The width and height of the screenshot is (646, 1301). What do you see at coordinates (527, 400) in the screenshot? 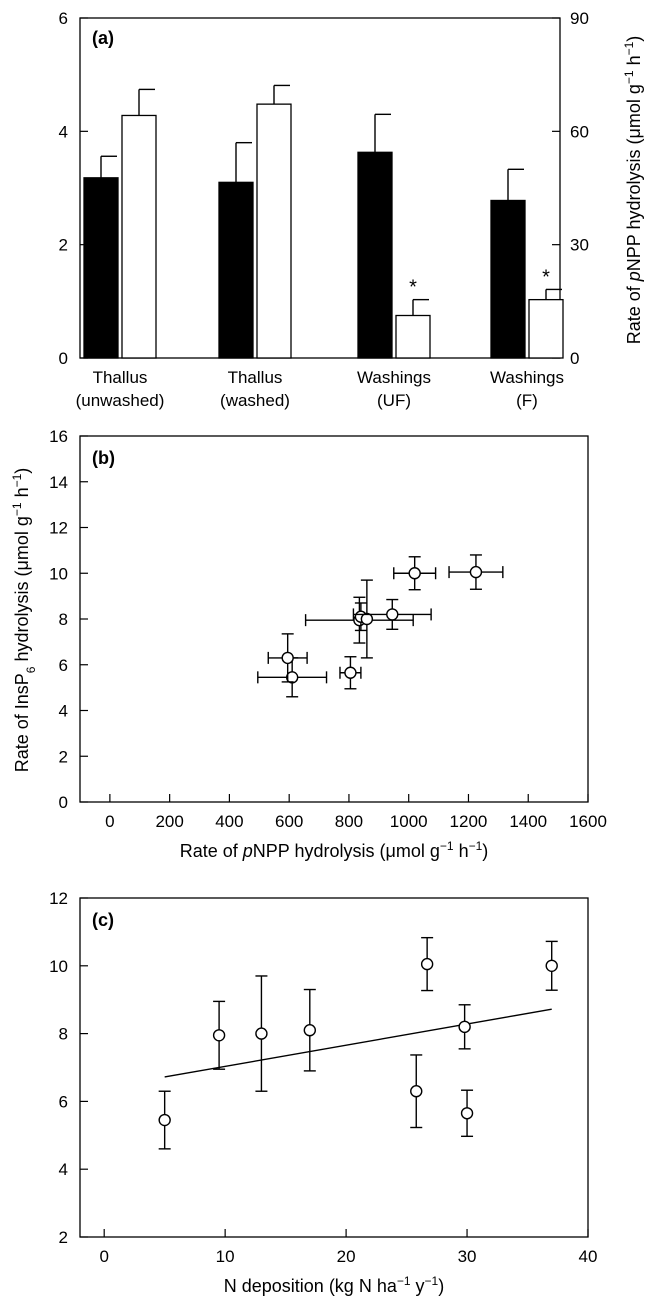
I see `category-label-a: (F)` at bounding box center [527, 400].